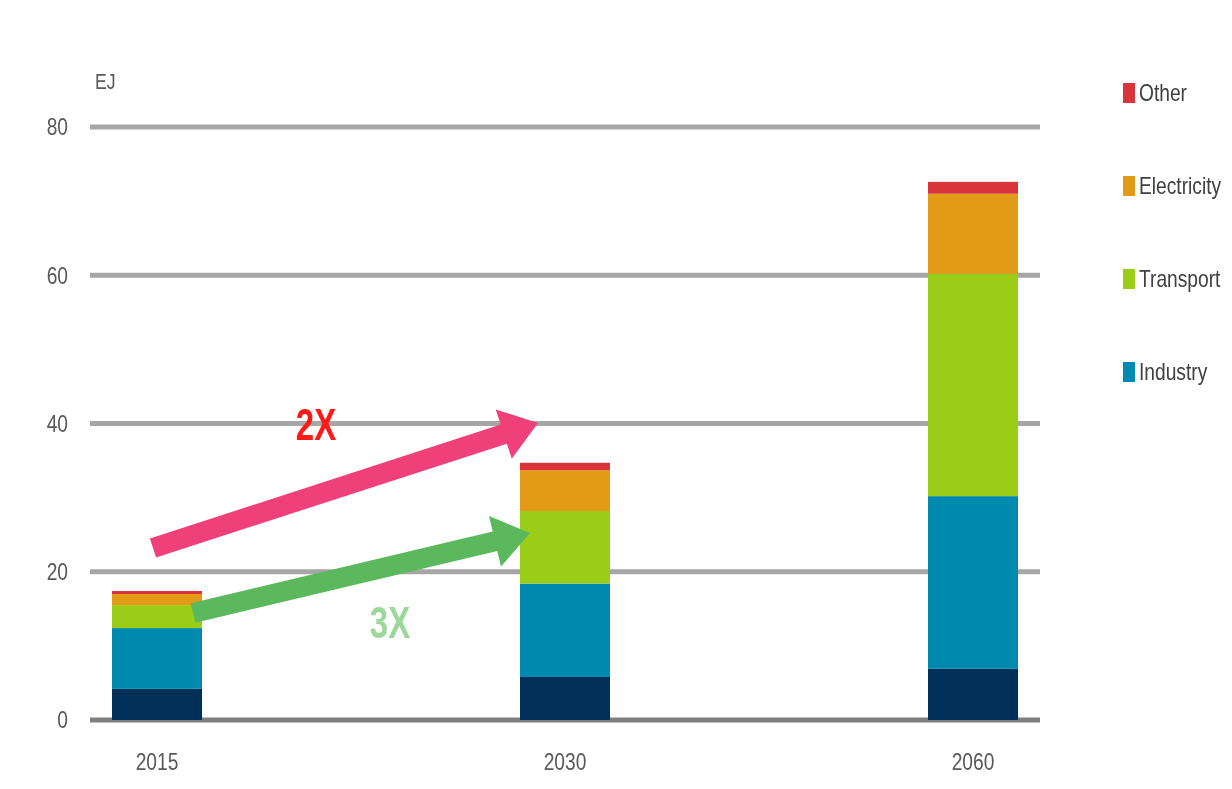  What do you see at coordinates (57, 572) in the screenshot?
I see `y-tick-label: 20` at bounding box center [57, 572].